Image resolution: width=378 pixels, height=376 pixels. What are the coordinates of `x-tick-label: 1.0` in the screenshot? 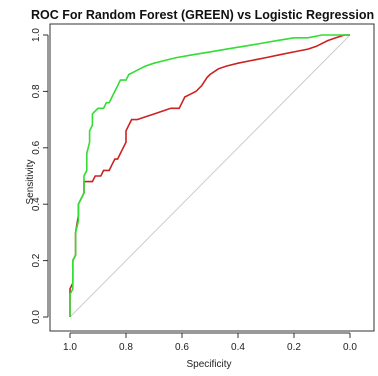 It's located at (70, 347).